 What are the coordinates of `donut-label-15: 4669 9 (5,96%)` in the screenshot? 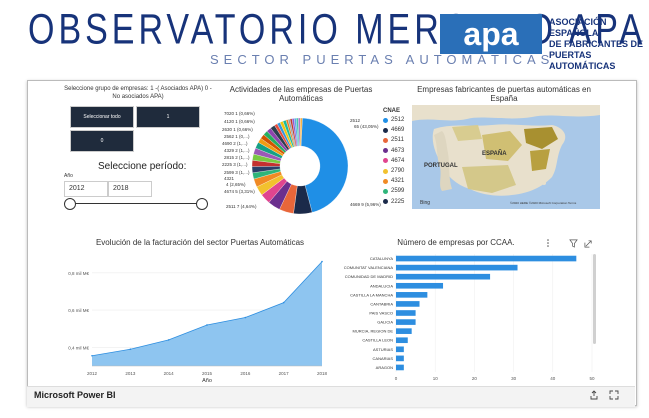 It's located at (365, 204).